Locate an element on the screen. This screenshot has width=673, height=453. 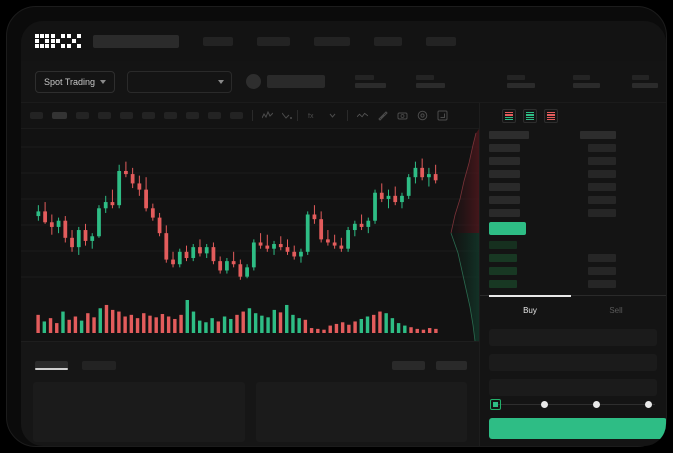
svg-text: fx is located at coordinates (311, 116).